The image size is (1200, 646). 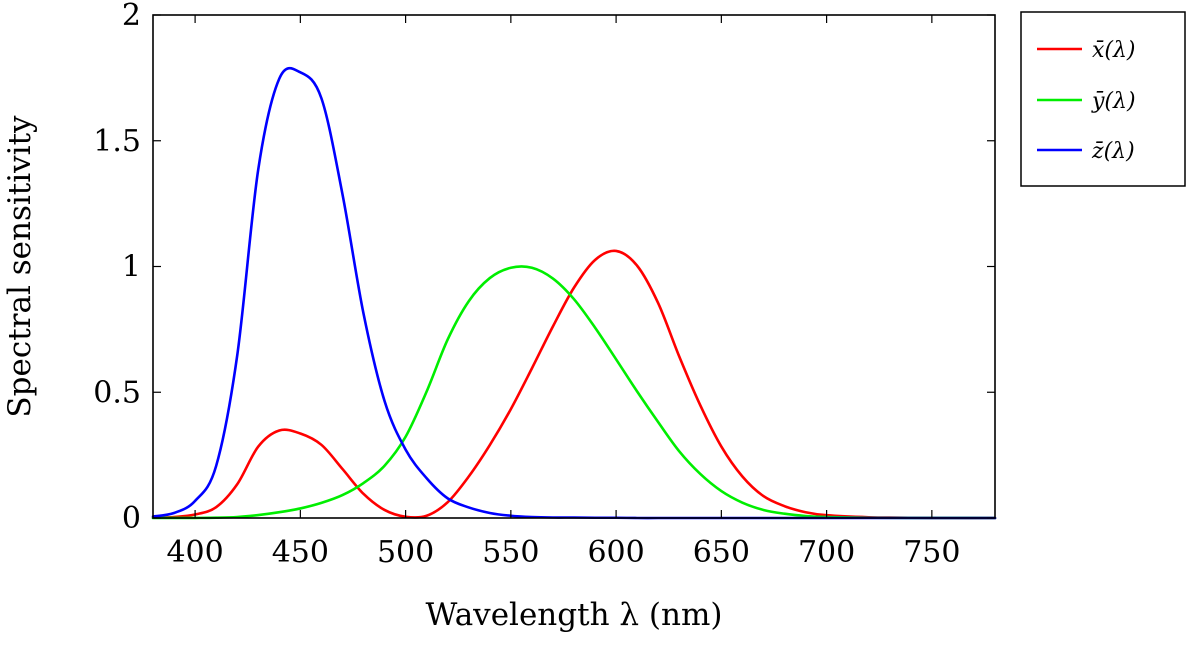 What do you see at coordinates (1086, 50) in the screenshot?
I see `legend-item: x̄(λ)` at bounding box center [1086, 50].